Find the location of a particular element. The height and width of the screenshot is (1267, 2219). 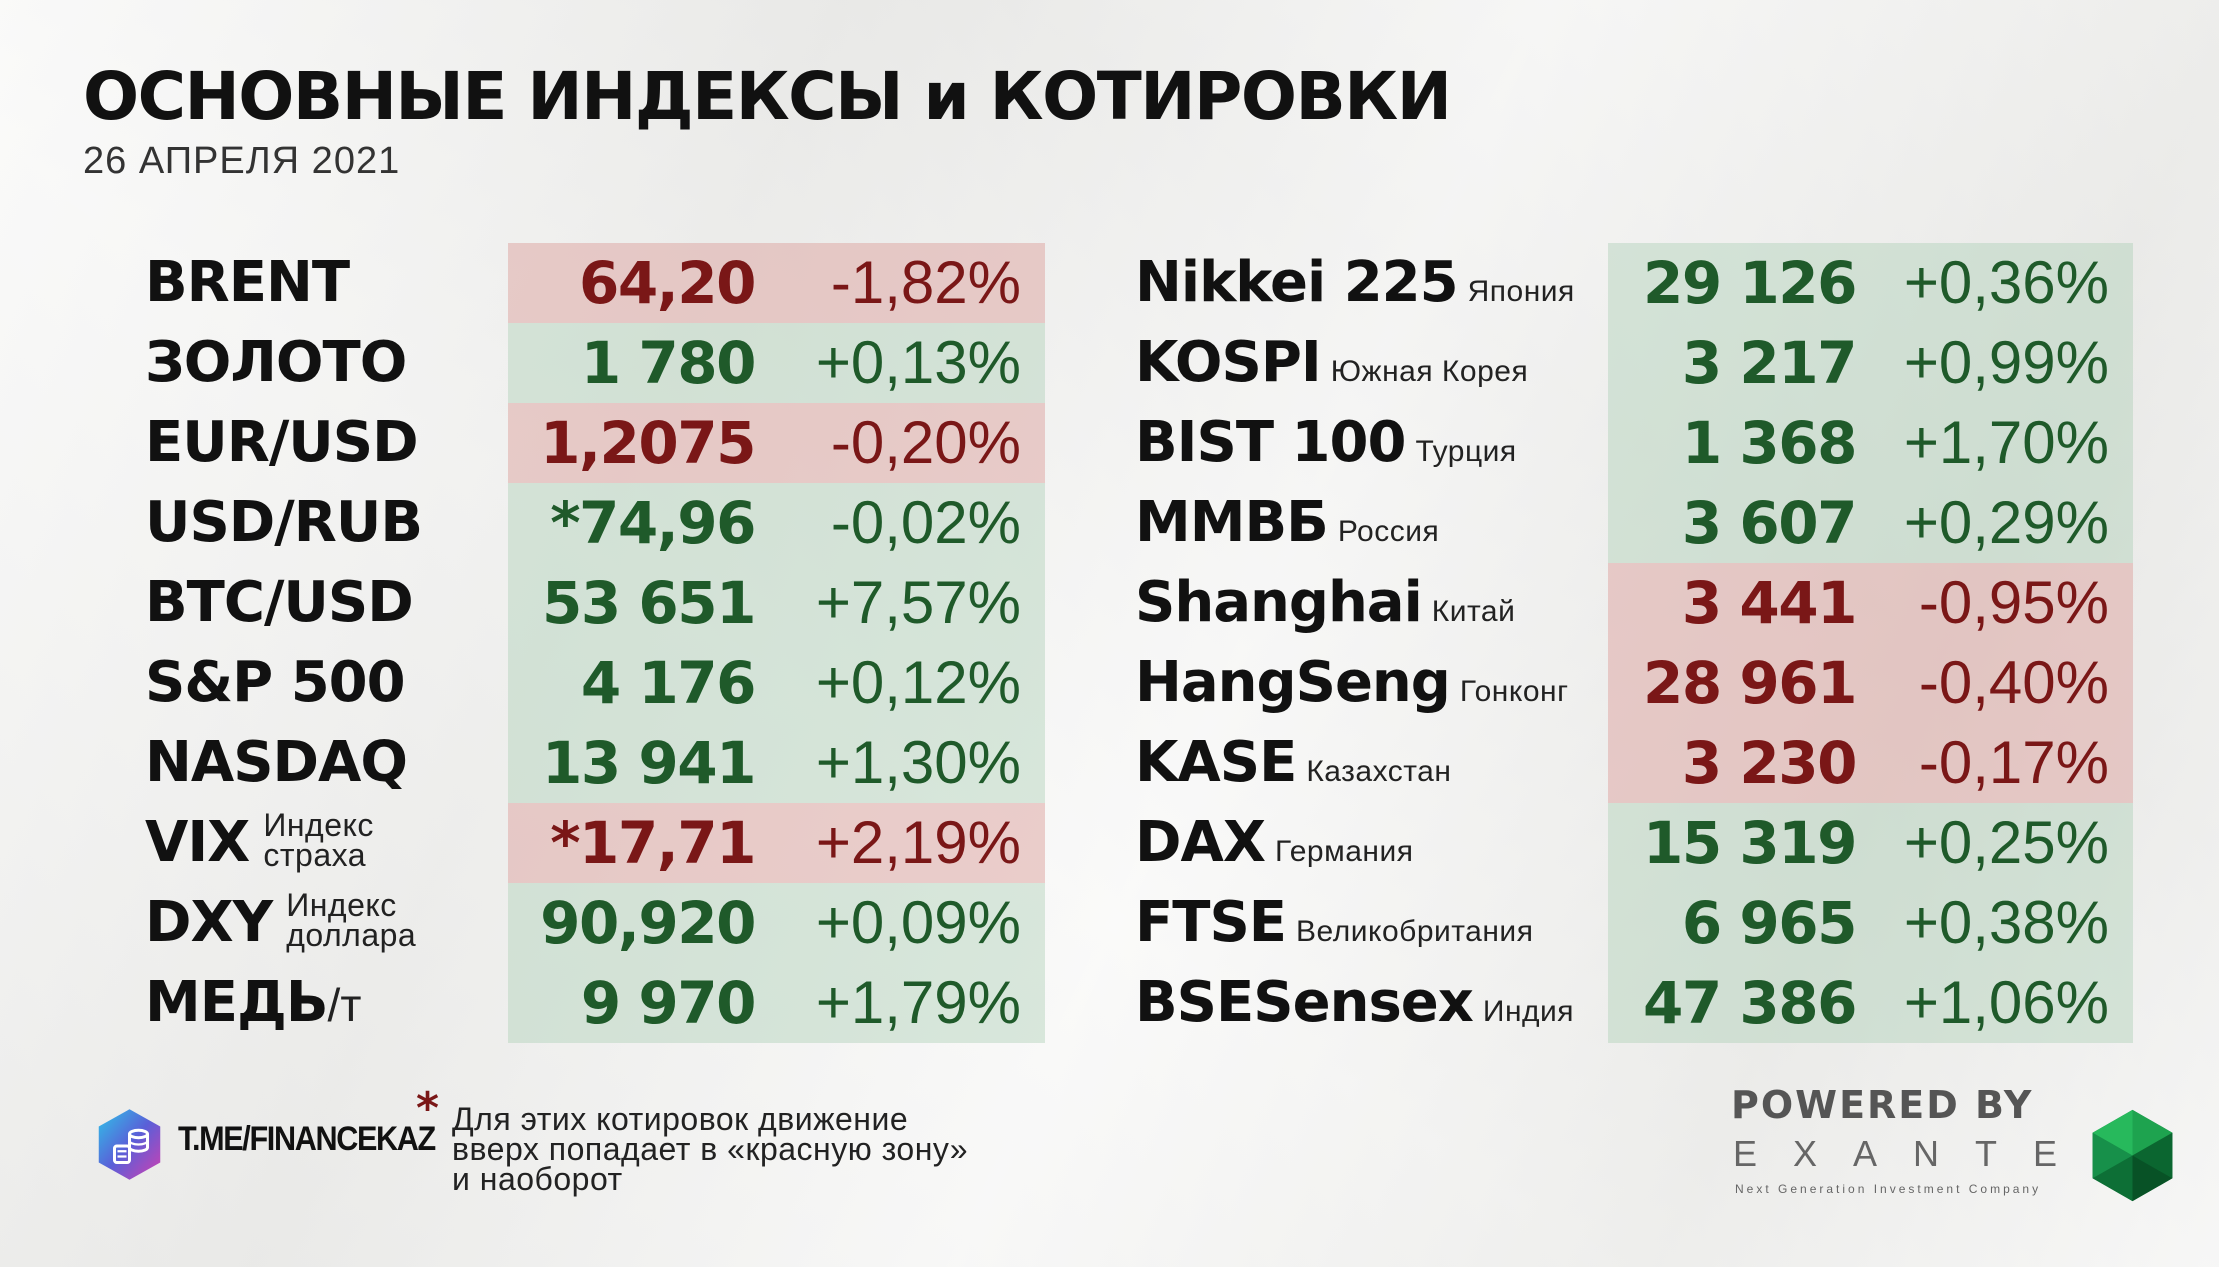

quote-row: EUR/USD 1,2075 -0,20% is located at coordinates (595, 443).